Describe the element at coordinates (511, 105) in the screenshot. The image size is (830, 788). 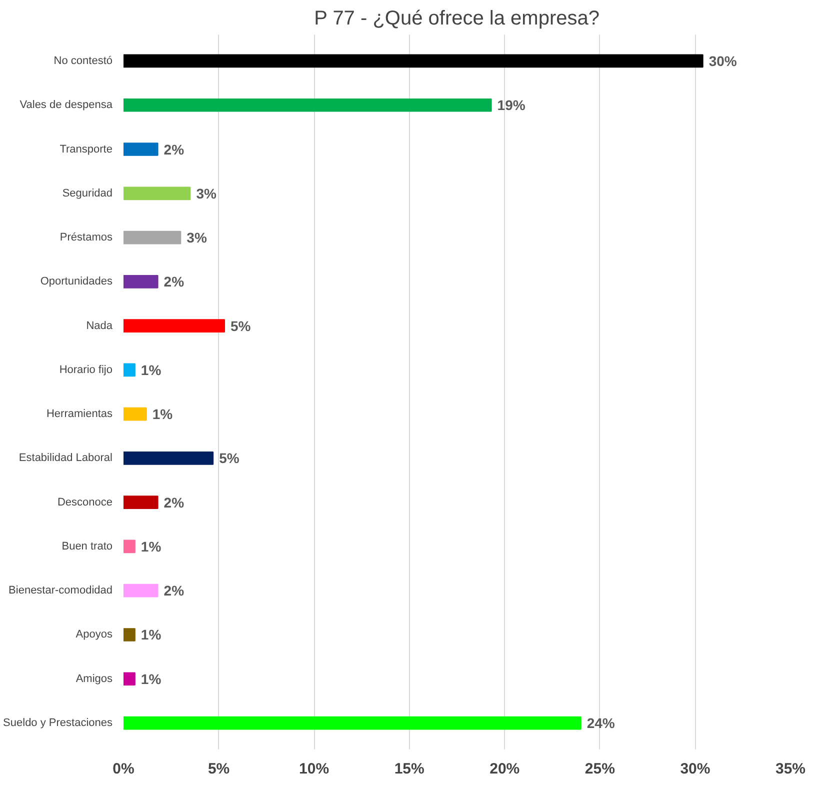
I see `data-label: 19%` at that location.